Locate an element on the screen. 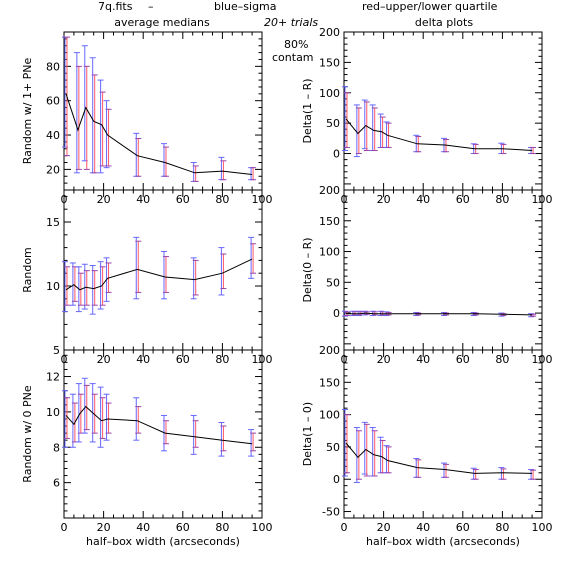 The height and width of the screenshot is (574, 574). y-tick-label: 20 is located at coordinates (53, 169).